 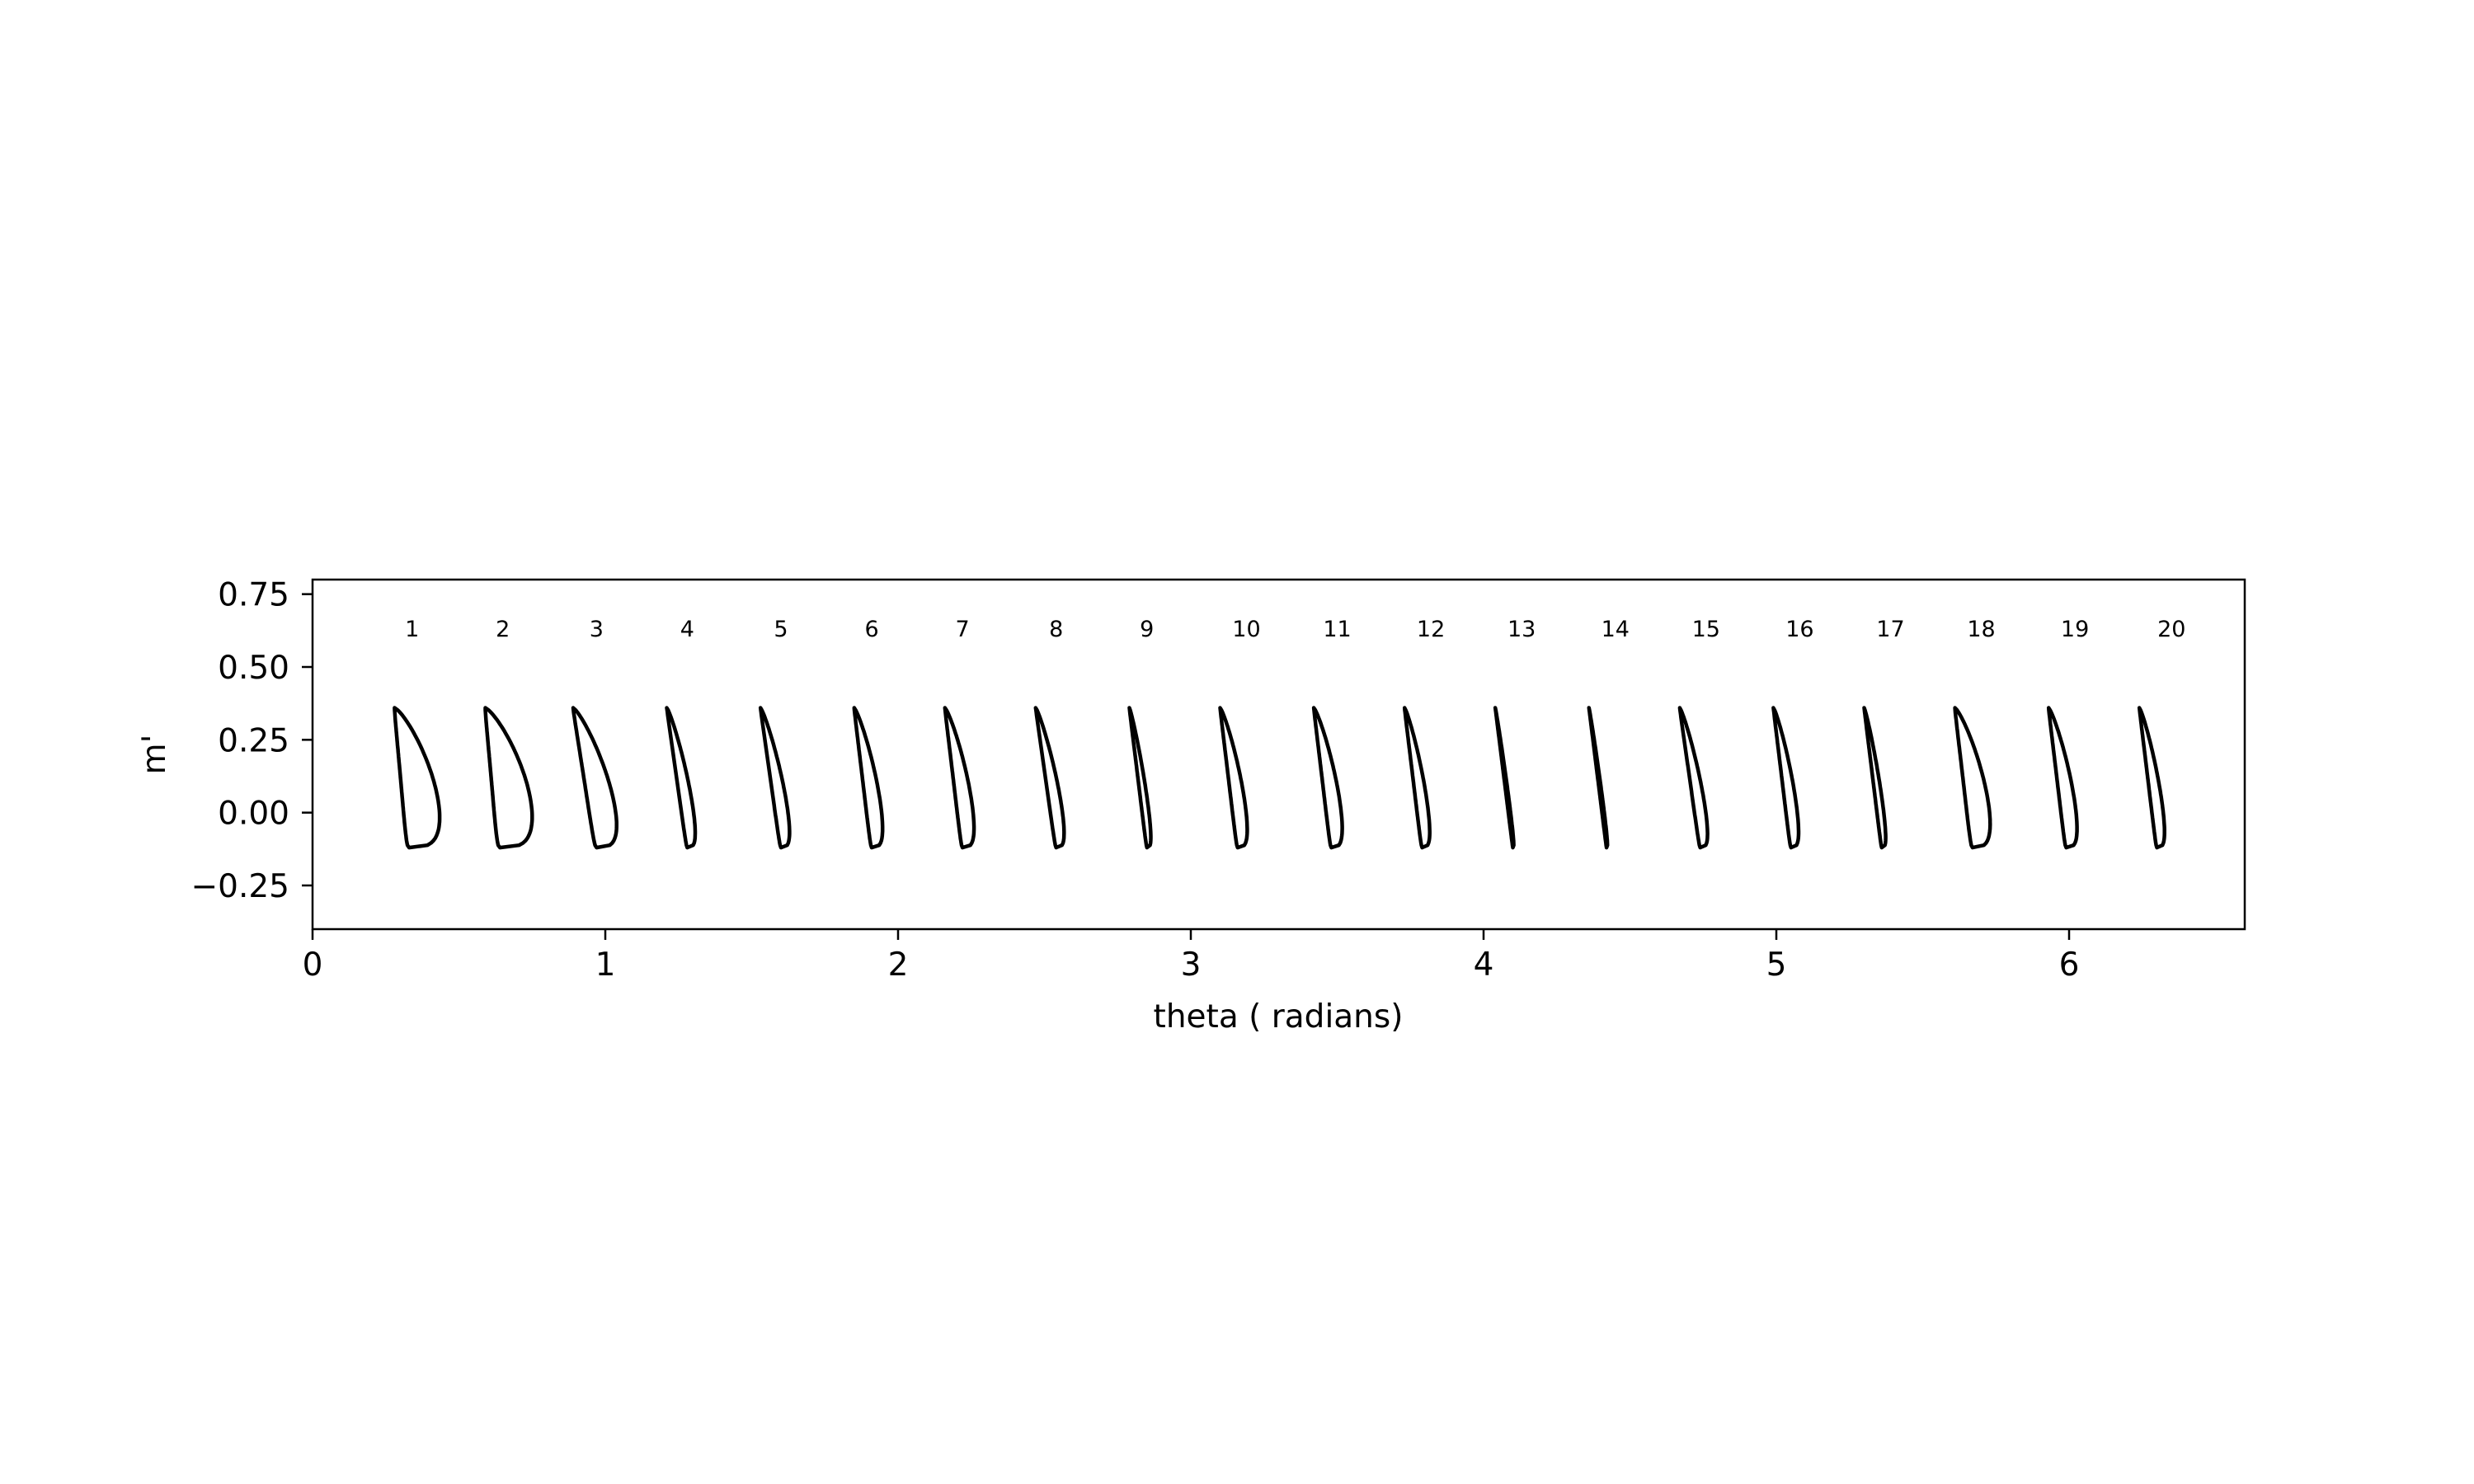 What do you see at coordinates (2075, 629) in the screenshot?
I see `blade-number-label: 19` at bounding box center [2075, 629].